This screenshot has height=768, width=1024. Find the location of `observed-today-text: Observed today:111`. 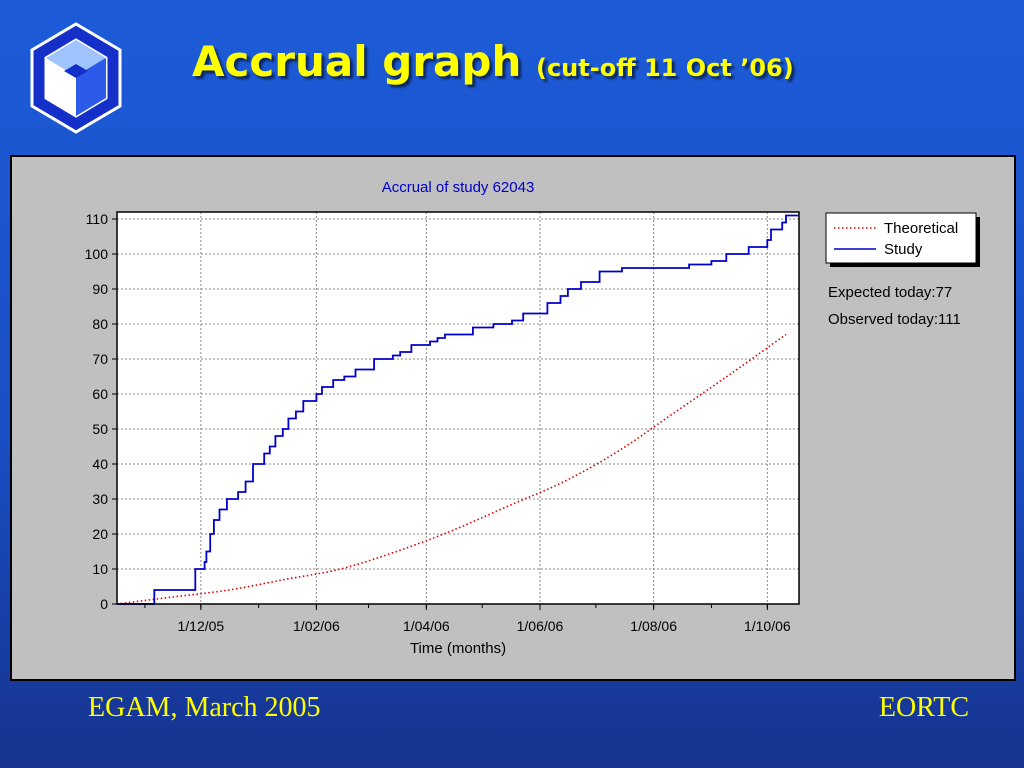

observed-today-text: Observed today:111 is located at coordinates (894, 319).